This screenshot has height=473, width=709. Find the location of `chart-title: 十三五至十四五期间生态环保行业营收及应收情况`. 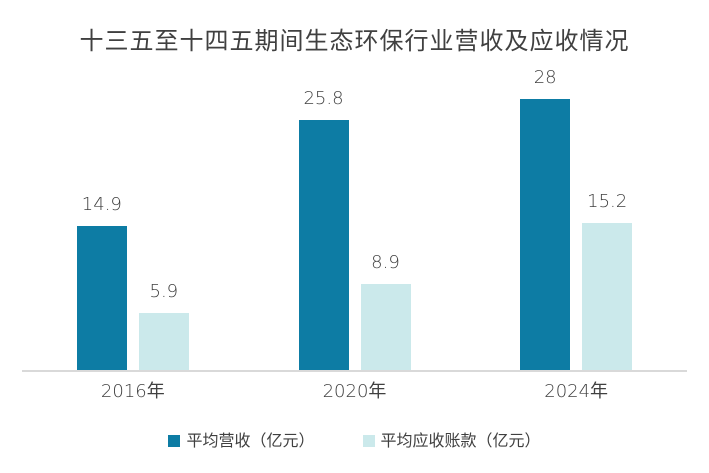

chart-title: 十三五至十四五期间生态环保行业营收及应收情况 is located at coordinates (354, 41).